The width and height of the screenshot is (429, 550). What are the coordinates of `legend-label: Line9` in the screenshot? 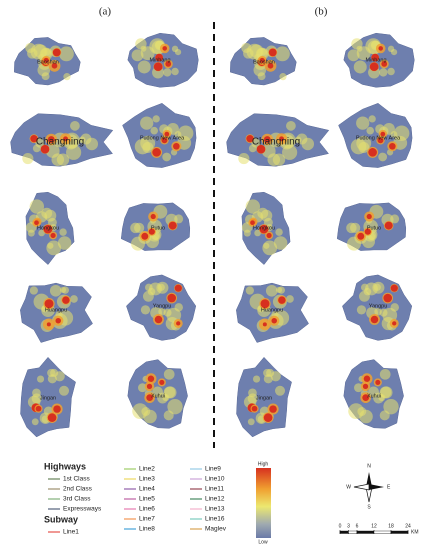 It's located at (213, 469).